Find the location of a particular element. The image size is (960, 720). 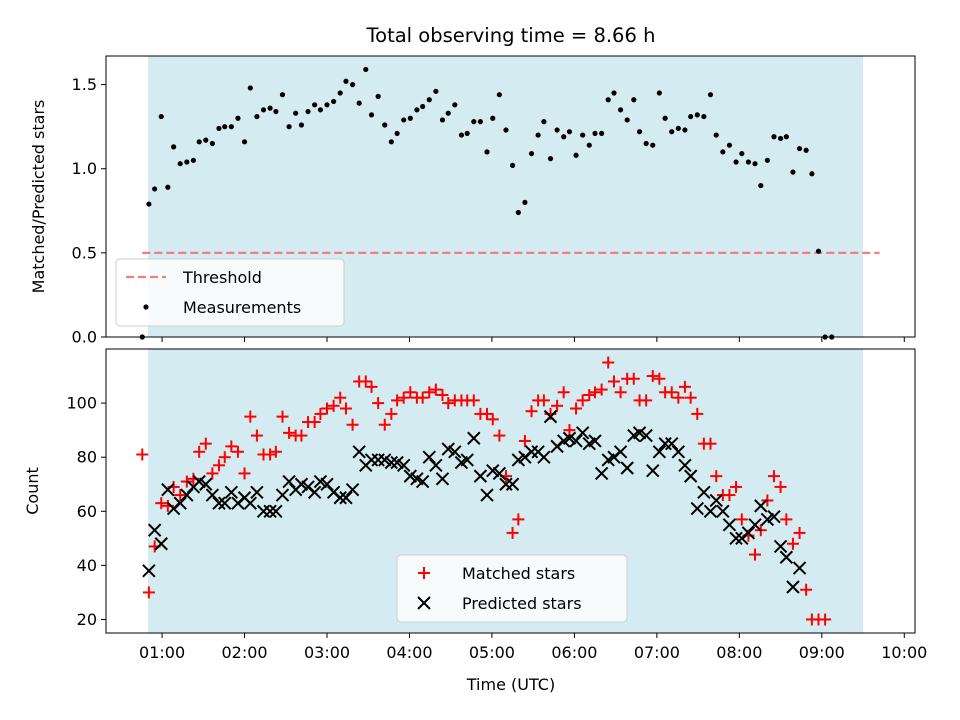

bottom-legend: Matched stars Predicted stars is located at coordinates (512, 588).